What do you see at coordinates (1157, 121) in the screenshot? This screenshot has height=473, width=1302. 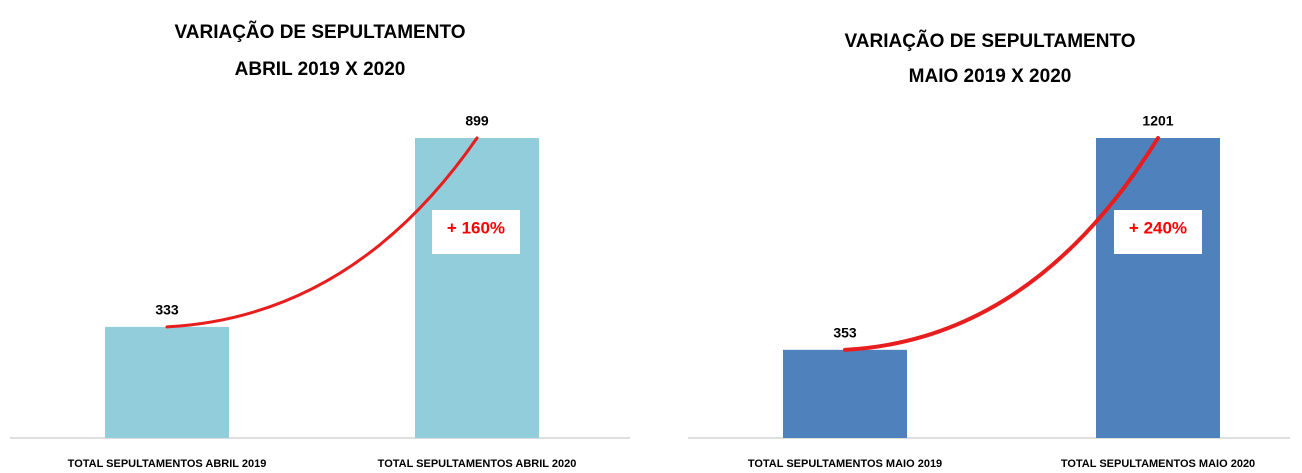 I see `data-label: 1201` at bounding box center [1157, 121].